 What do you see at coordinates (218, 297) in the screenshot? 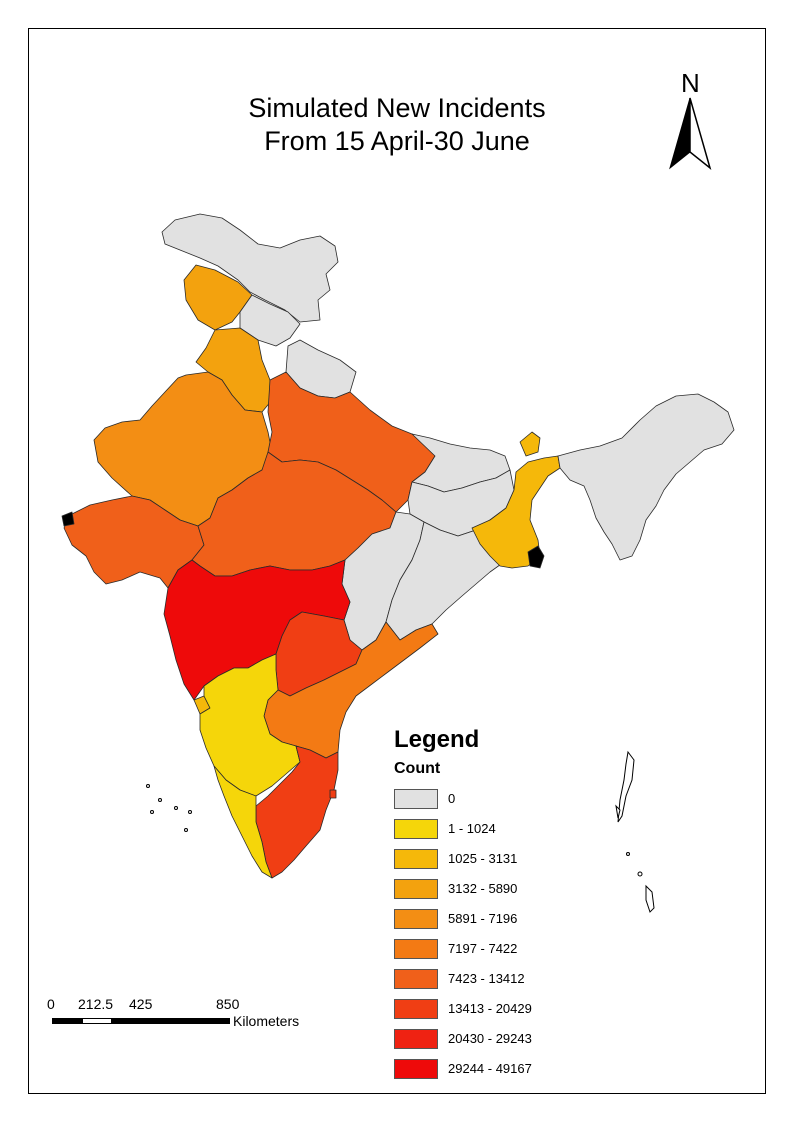
I see `region-punjab` at bounding box center [218, 297].